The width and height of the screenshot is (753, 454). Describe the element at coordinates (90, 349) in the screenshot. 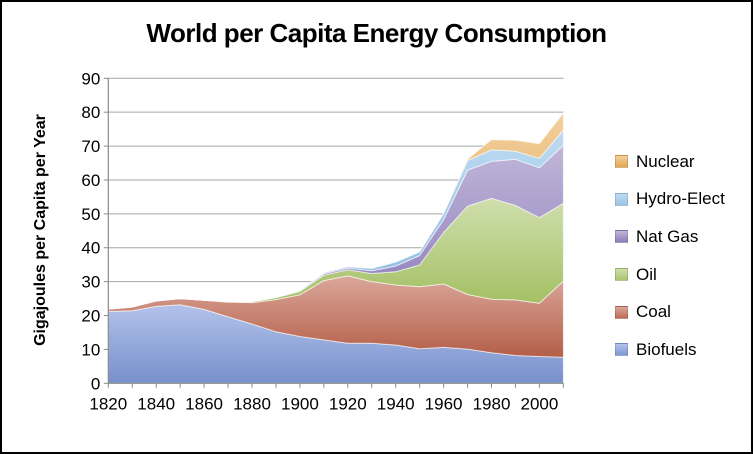

I see `y-tick-label-10: 10` at that location.